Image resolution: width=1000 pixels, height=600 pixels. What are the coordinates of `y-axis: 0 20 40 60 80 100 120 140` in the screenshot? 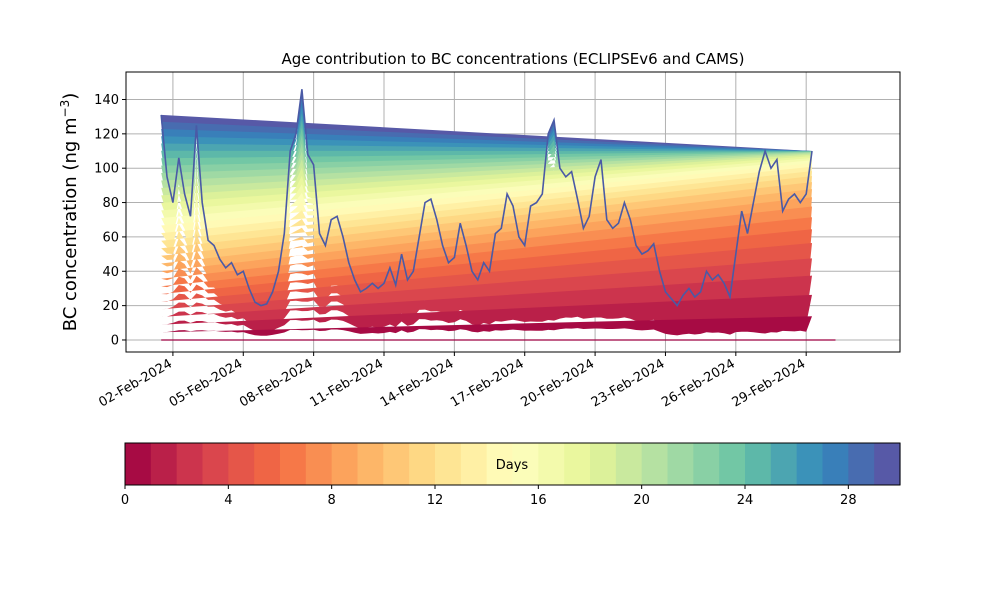 It's located at (110, 220).